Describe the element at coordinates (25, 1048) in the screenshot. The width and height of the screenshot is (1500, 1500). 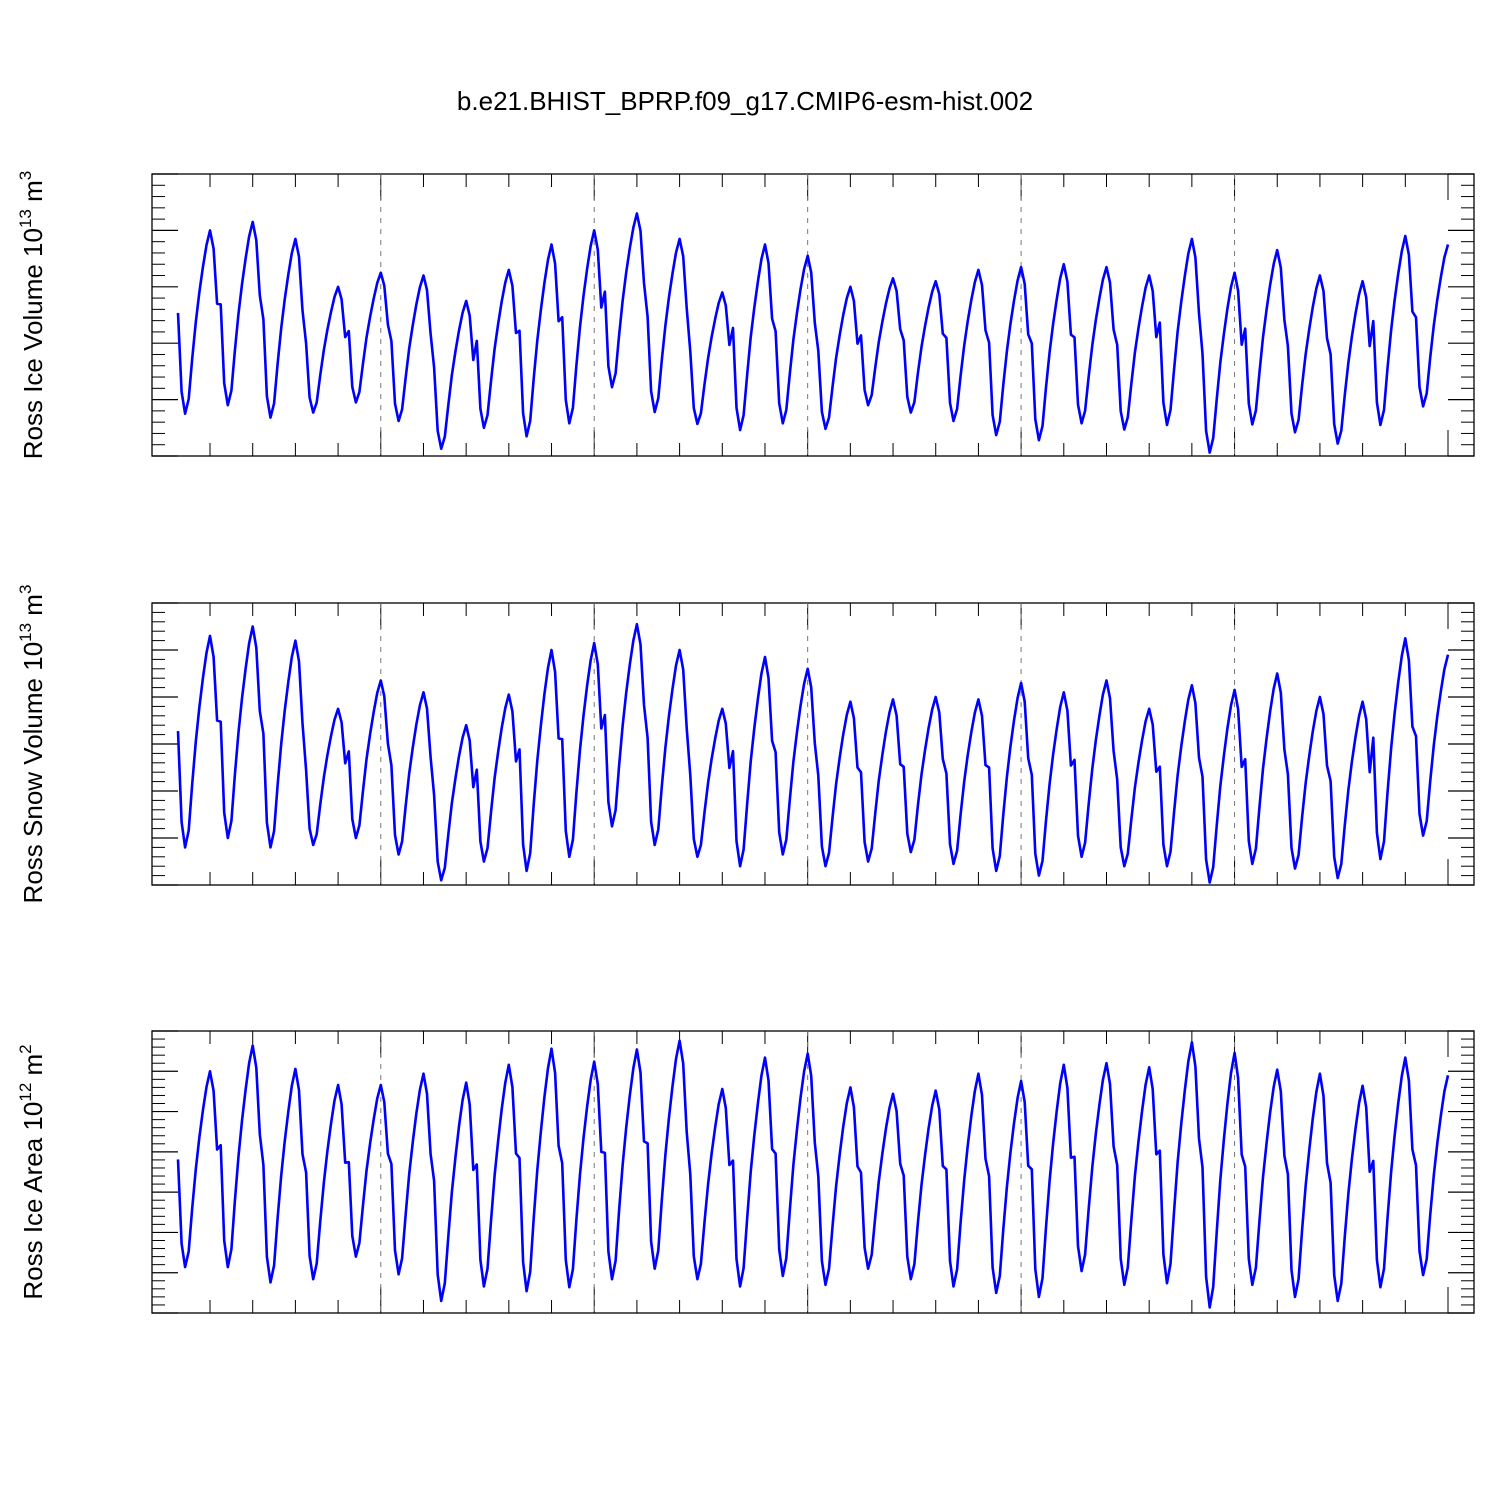
I see `y-axis-label-part: 2` at that location.